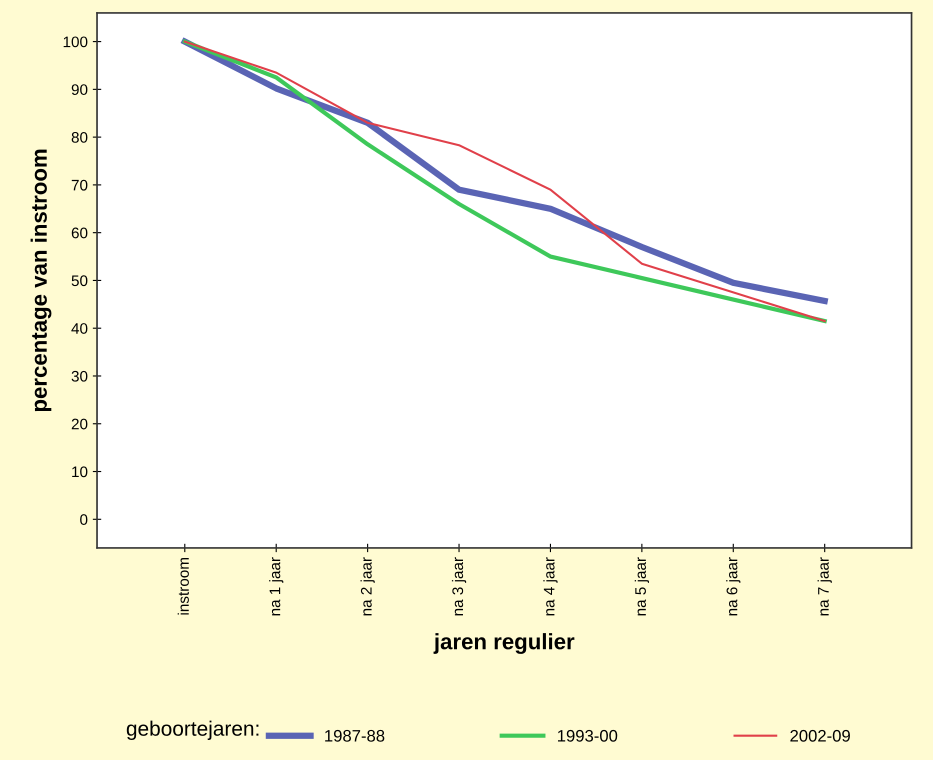  Describe the element at coordinates (80, 472) in the screenshot. I see `y-tick-label: 10` at that location.